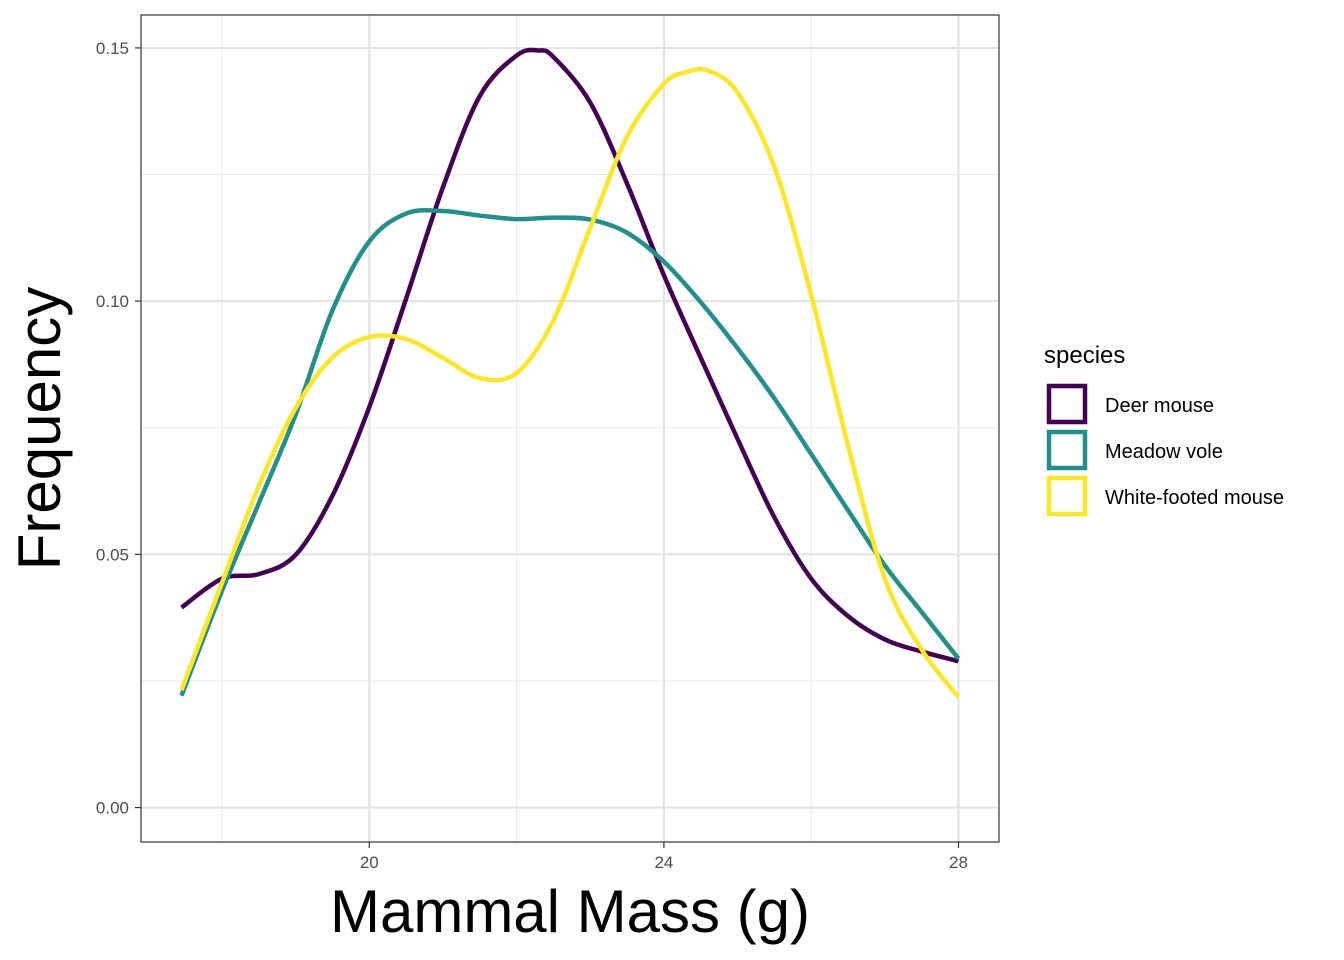 Image resolution: width=1344 pixels, height=960 pixels. I want to click on legend-label-meadow-vole: Meadow vole, so click(1164, 452).